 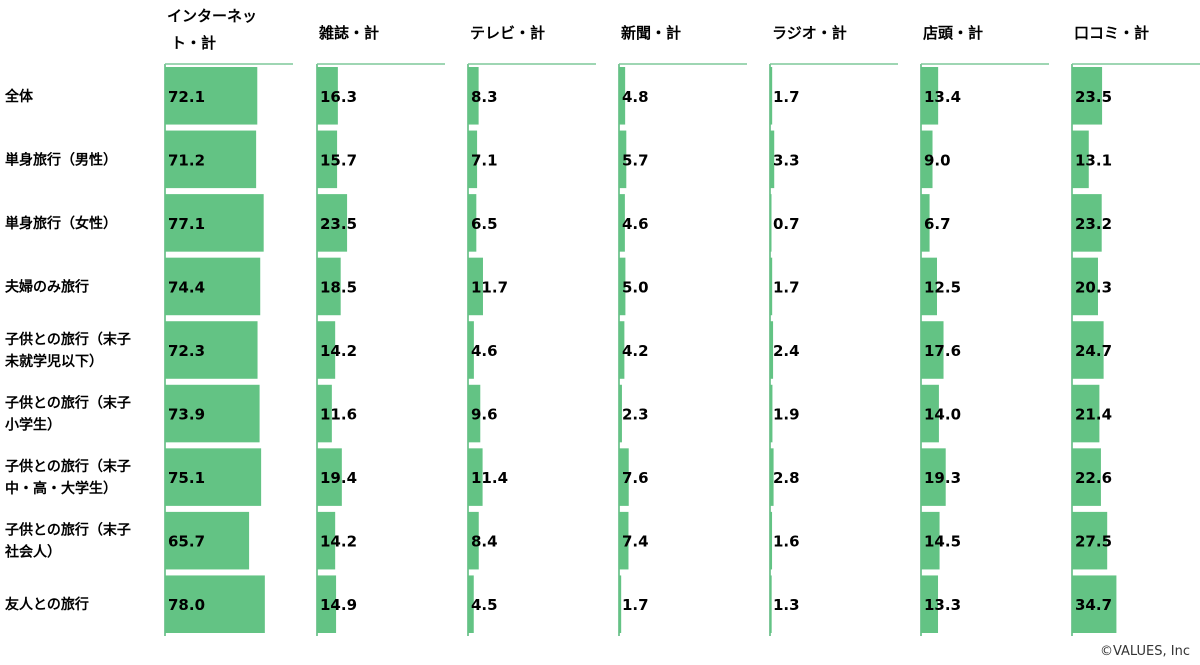 What do you see at coordinates (212, 413) in the screenshot?
I see `bar-r5-c0` at bounding box center [212, 413].